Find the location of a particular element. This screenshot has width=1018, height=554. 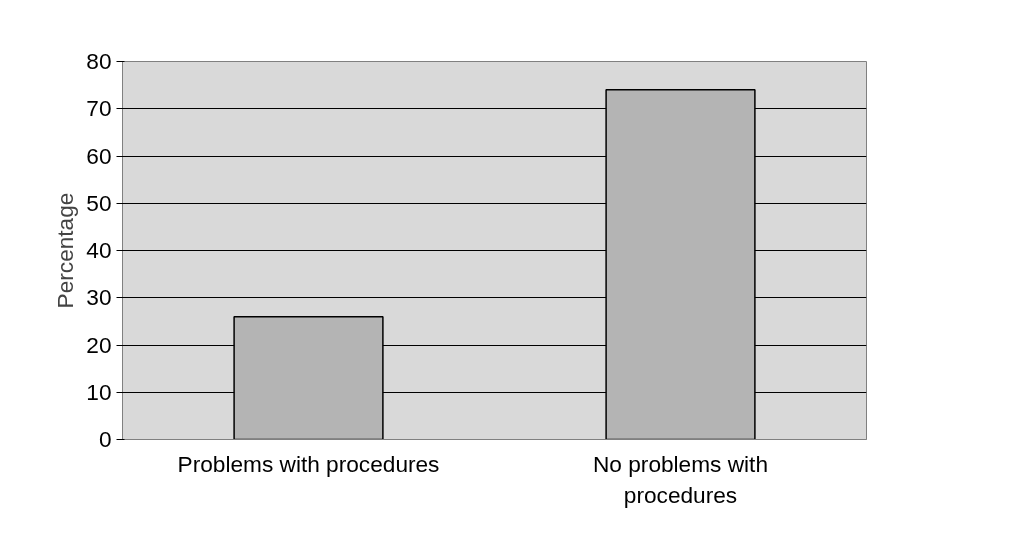

y-tick-label: 60 is located at coordinates (99, 155).